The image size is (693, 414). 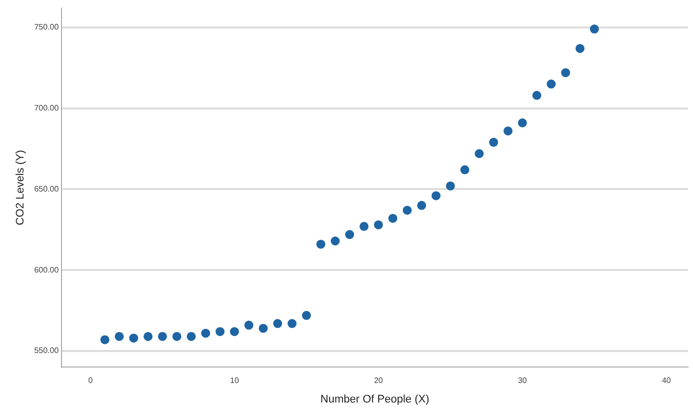 What do you see at coordinates (47, 27) in the screenshot?
I see `y-tick-label: 750.00` at bounding box center [47, 27].